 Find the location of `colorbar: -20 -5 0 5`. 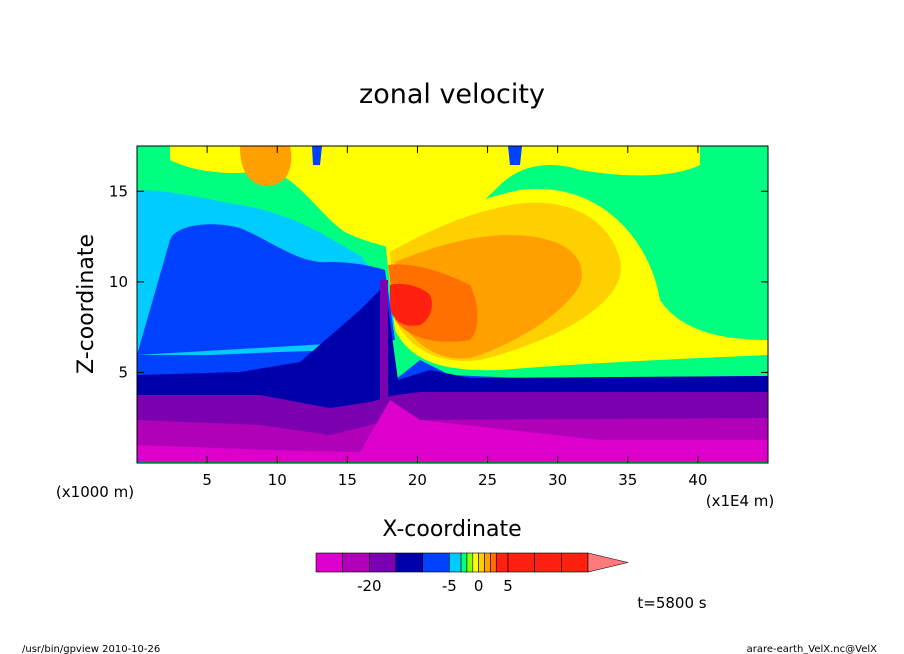

colorbar: -20 -5 0 5 is located at coordinates (472, 573).